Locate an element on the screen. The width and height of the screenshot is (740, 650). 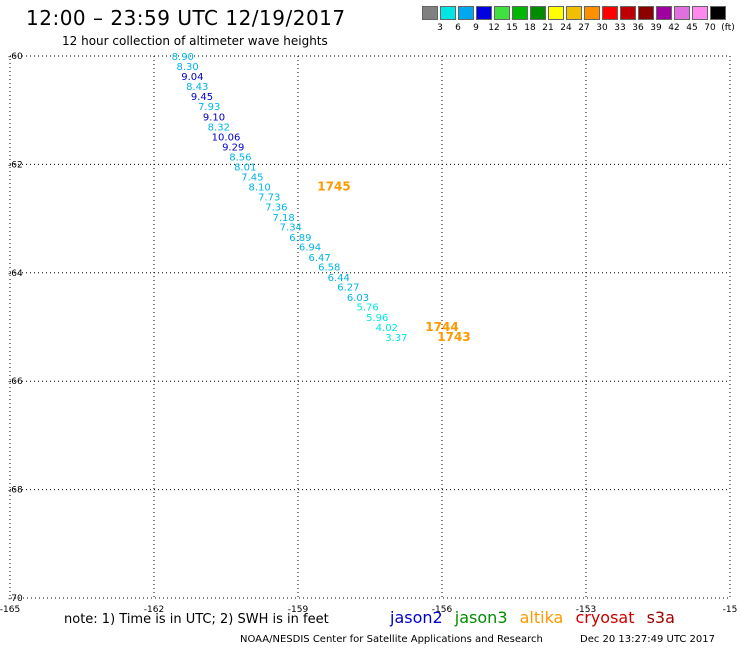
pass-time-label: 1744 is located at coordinates (441, 327).